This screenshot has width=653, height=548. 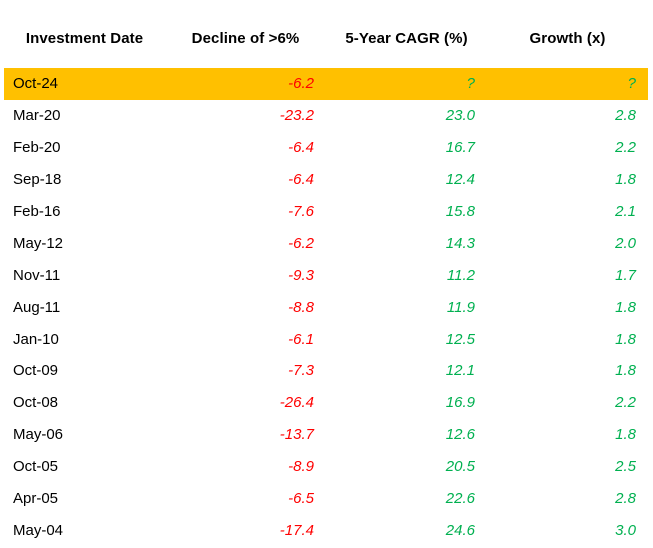 What do you see at coordinates (36, 339) in the screenshot?
I see `cell-investment-date: Jan-10` at bounding box center [36, 339].